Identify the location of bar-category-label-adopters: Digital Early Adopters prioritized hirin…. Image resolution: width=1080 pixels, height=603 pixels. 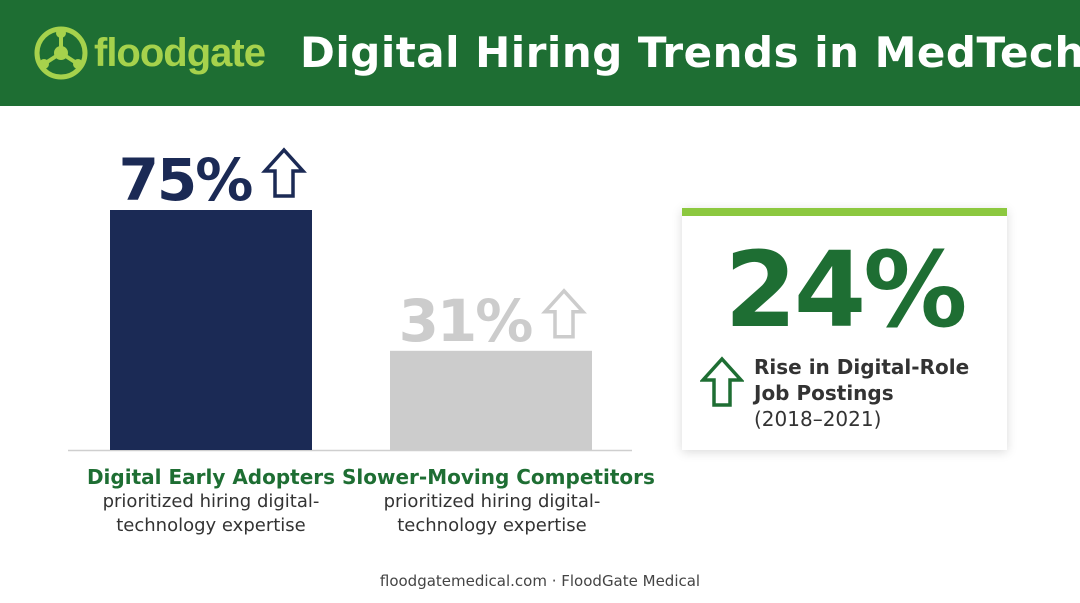
(211, 501).